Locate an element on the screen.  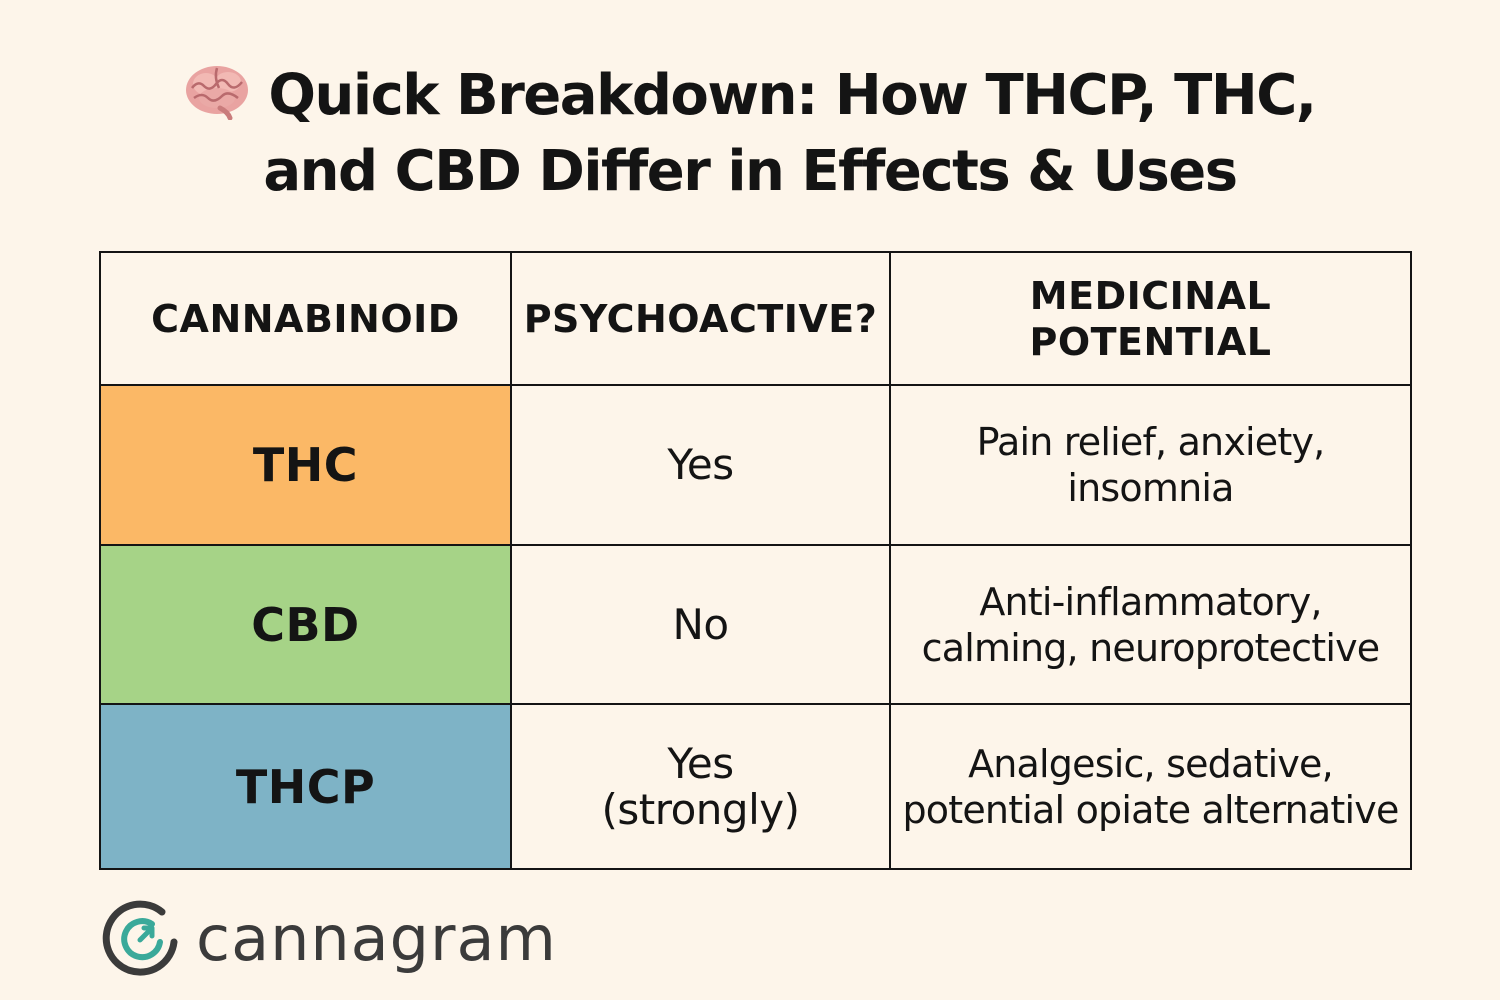
psychoactive-cell: No is located at coordinates (700, 624).